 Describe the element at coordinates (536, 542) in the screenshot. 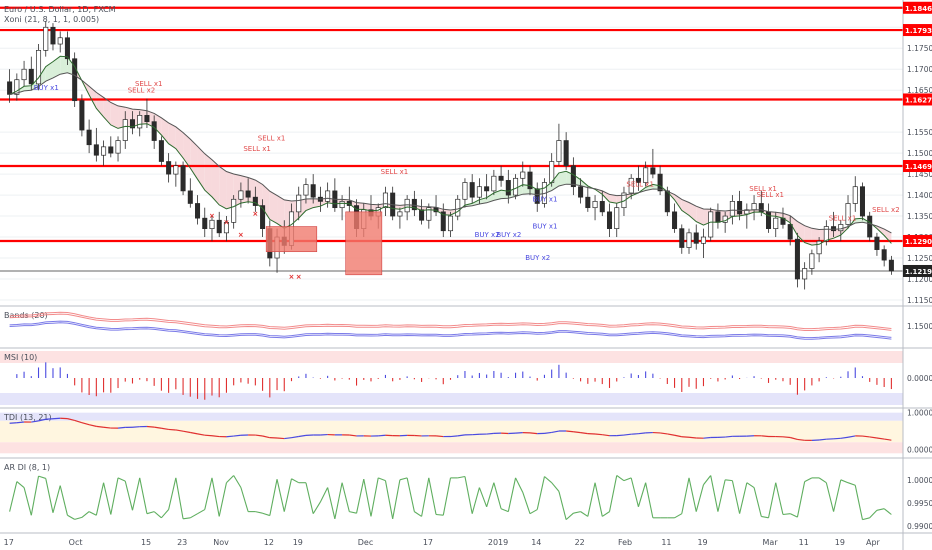

I see `time-tick-label: 14` at that location.